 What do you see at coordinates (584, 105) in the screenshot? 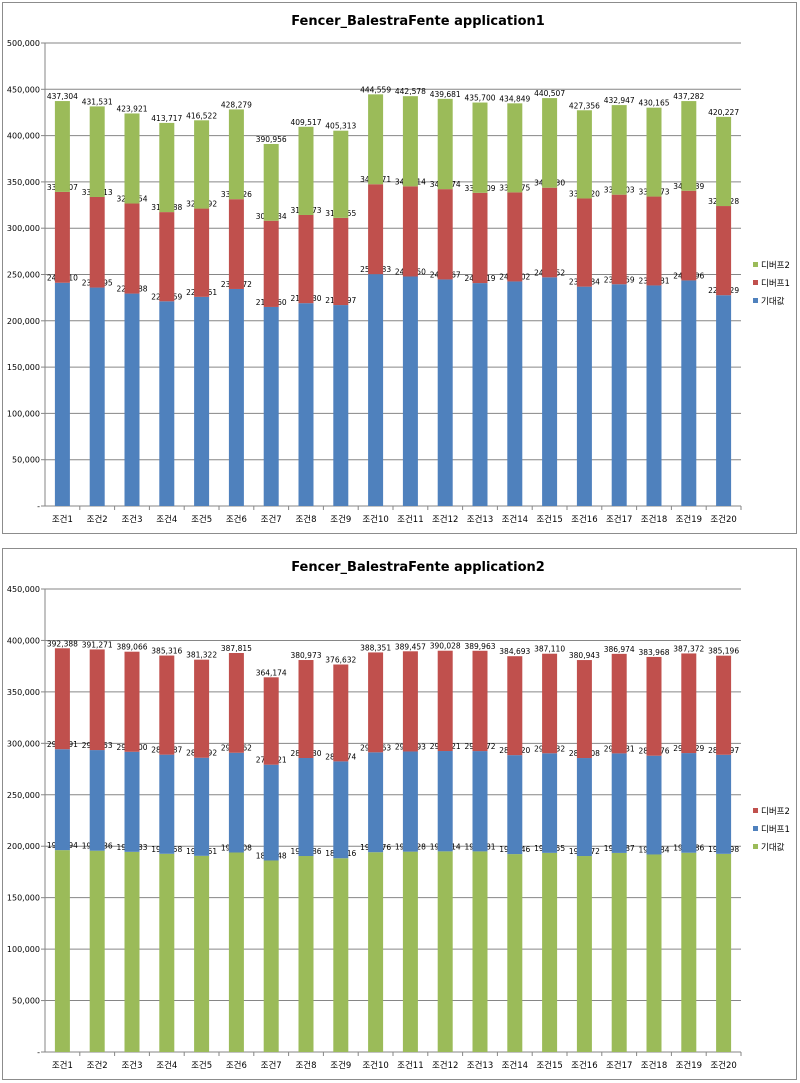
I see `data-label: 427,356` at bounding box center [584, 105].